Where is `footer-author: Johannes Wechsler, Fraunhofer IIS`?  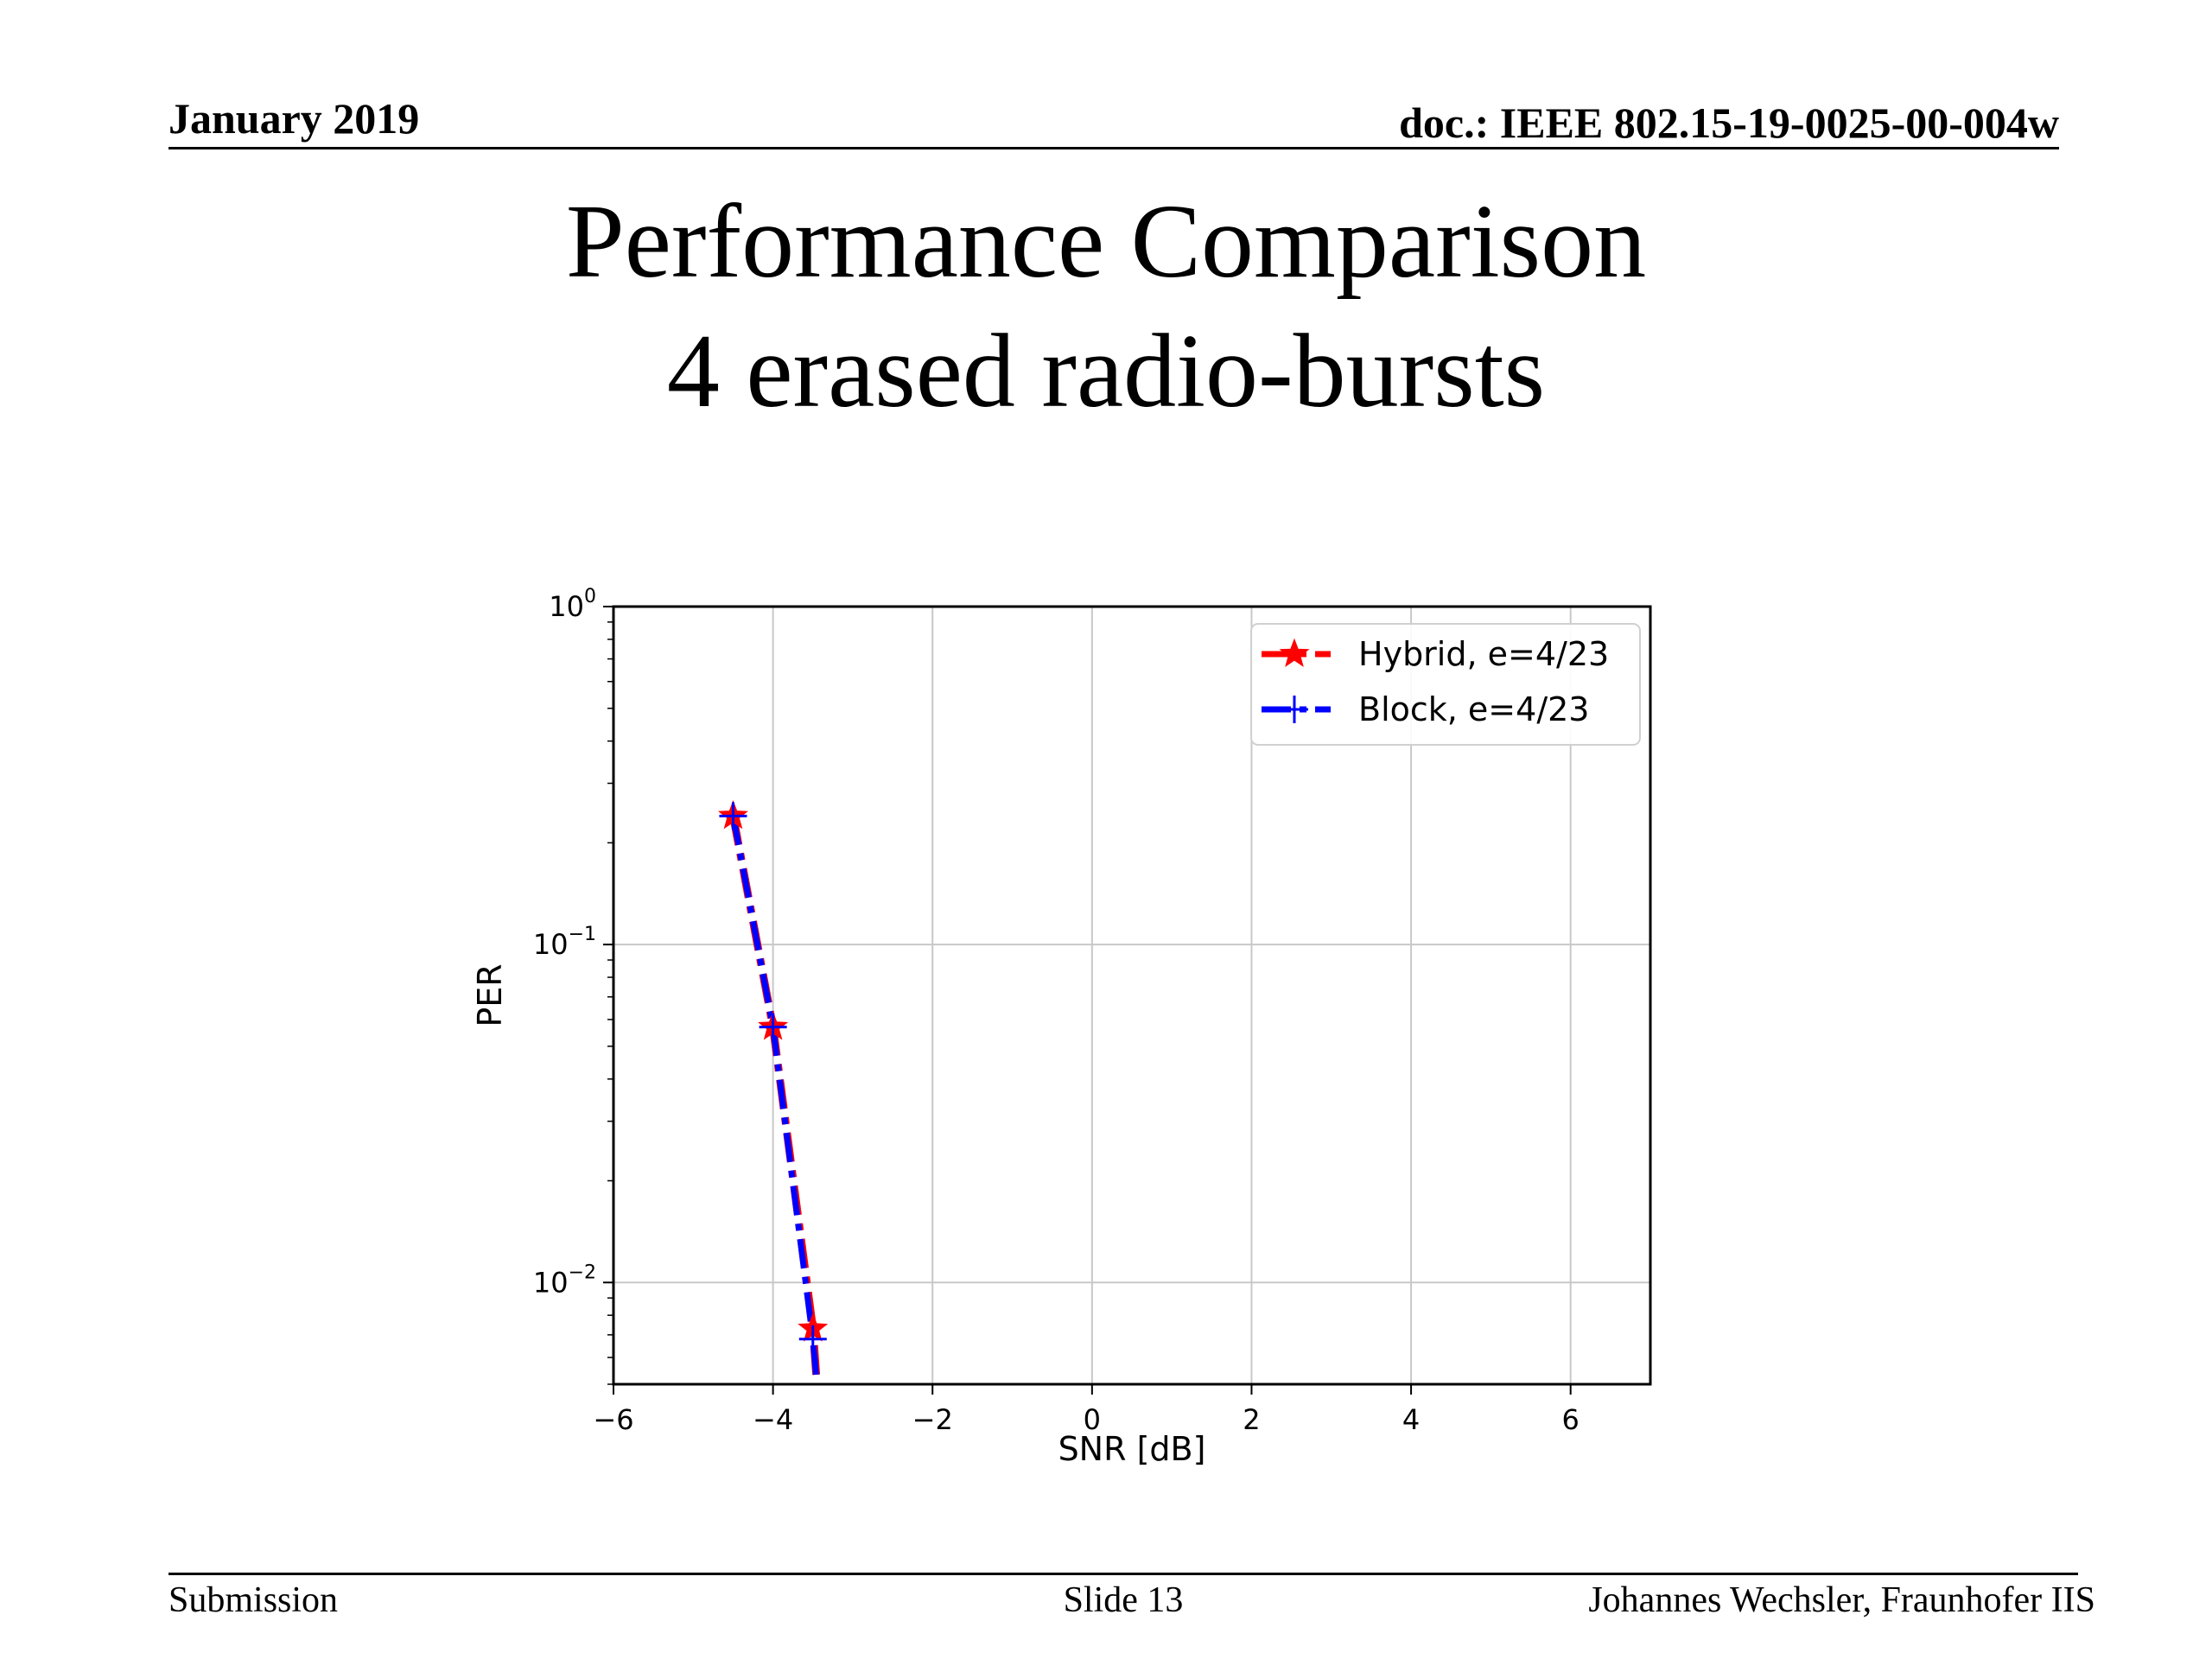
footer-author: Johannes Wechsler, Fraunhofer IIS is located at coordinates (1841, 1600).